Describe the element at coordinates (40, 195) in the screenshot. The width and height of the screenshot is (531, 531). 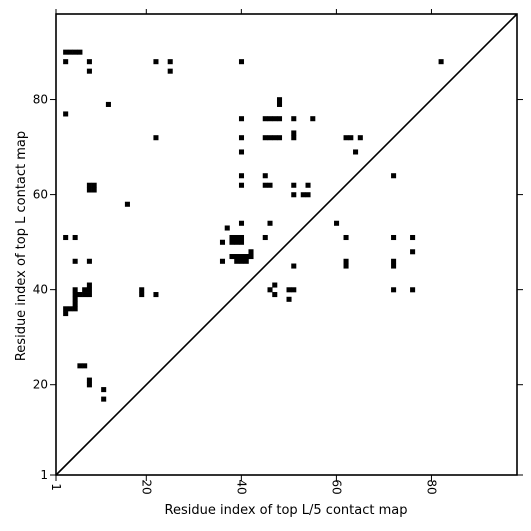
I see `y-tick-label: 60` at that location.